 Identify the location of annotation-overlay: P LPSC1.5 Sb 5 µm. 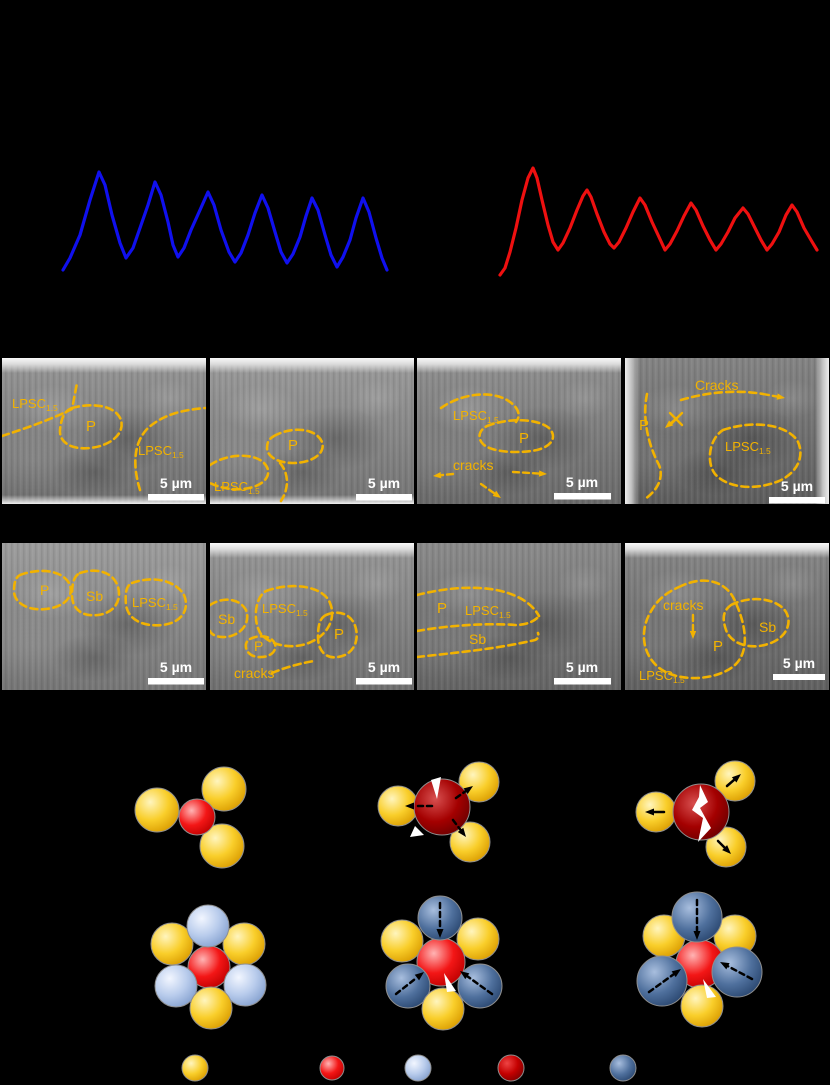
(514, 635).